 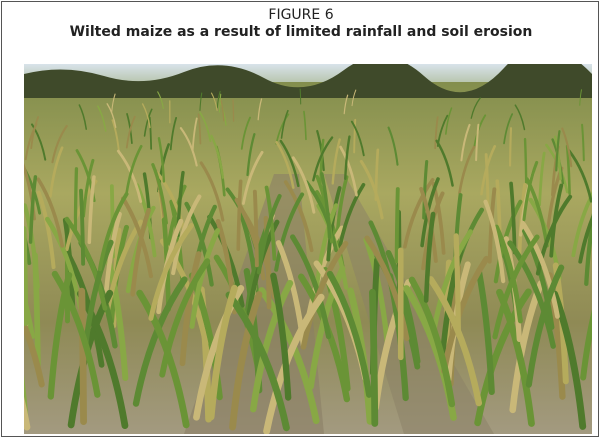 What do you see at coordinates (308, 73) in the screenshot?
I see `sky` at bounding box center [308, 73].